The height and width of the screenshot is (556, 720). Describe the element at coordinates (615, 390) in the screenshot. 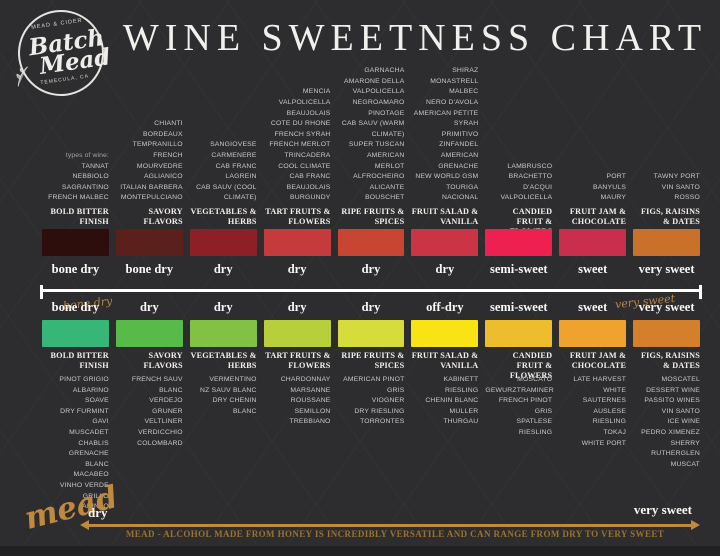

I see `wine-name: WHITE` at that location.